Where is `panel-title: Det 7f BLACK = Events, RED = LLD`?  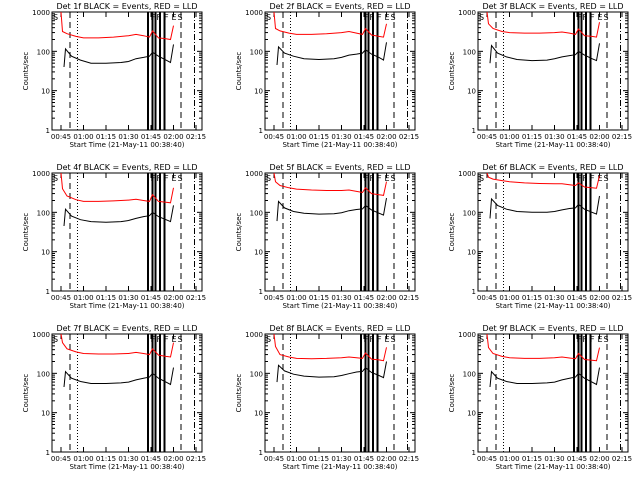
panel-title: Det 7f BLACK = Events, RED = LLD is located at coordinates (126, 328).